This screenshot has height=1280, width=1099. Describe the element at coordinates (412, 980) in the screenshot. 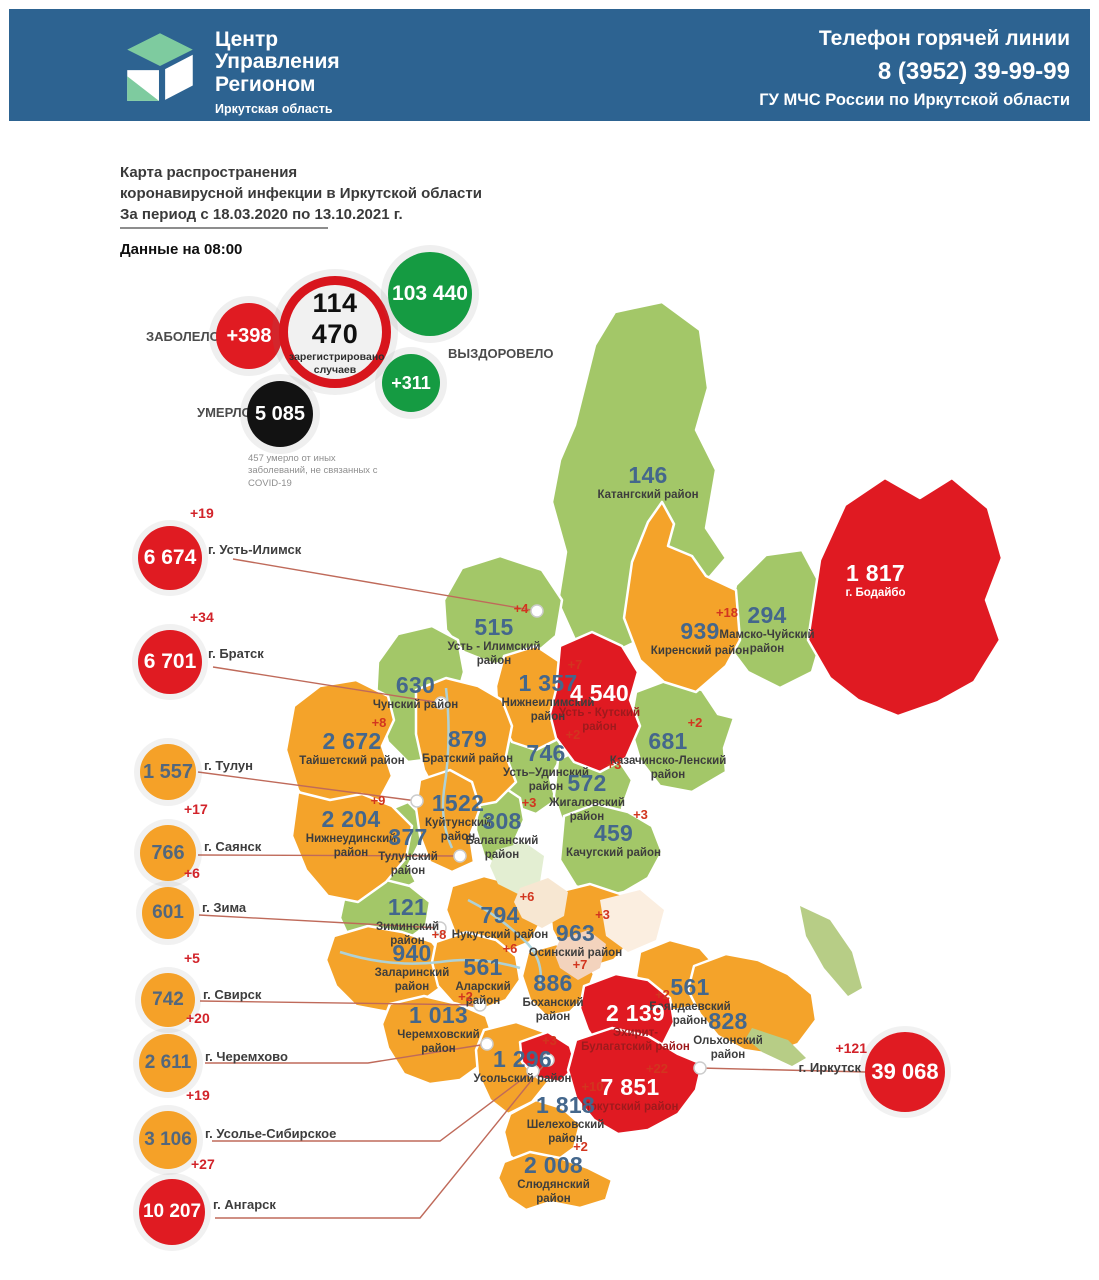

I see `region-name: Заларинский район` at that location.